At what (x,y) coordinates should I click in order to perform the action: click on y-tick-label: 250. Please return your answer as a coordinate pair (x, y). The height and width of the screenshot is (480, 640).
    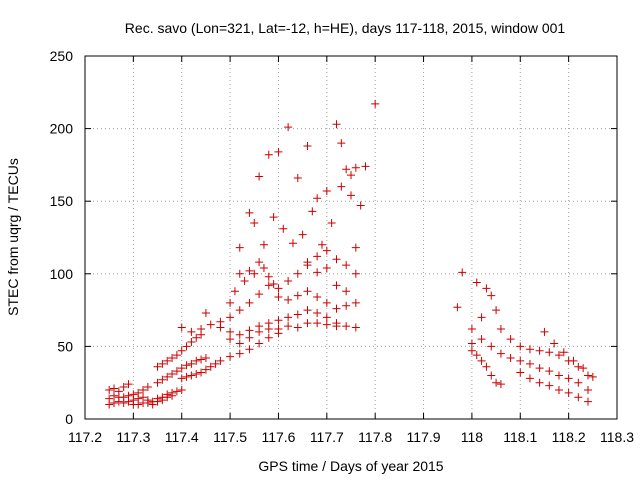
    Looking at the image, I should click on (62, 56).